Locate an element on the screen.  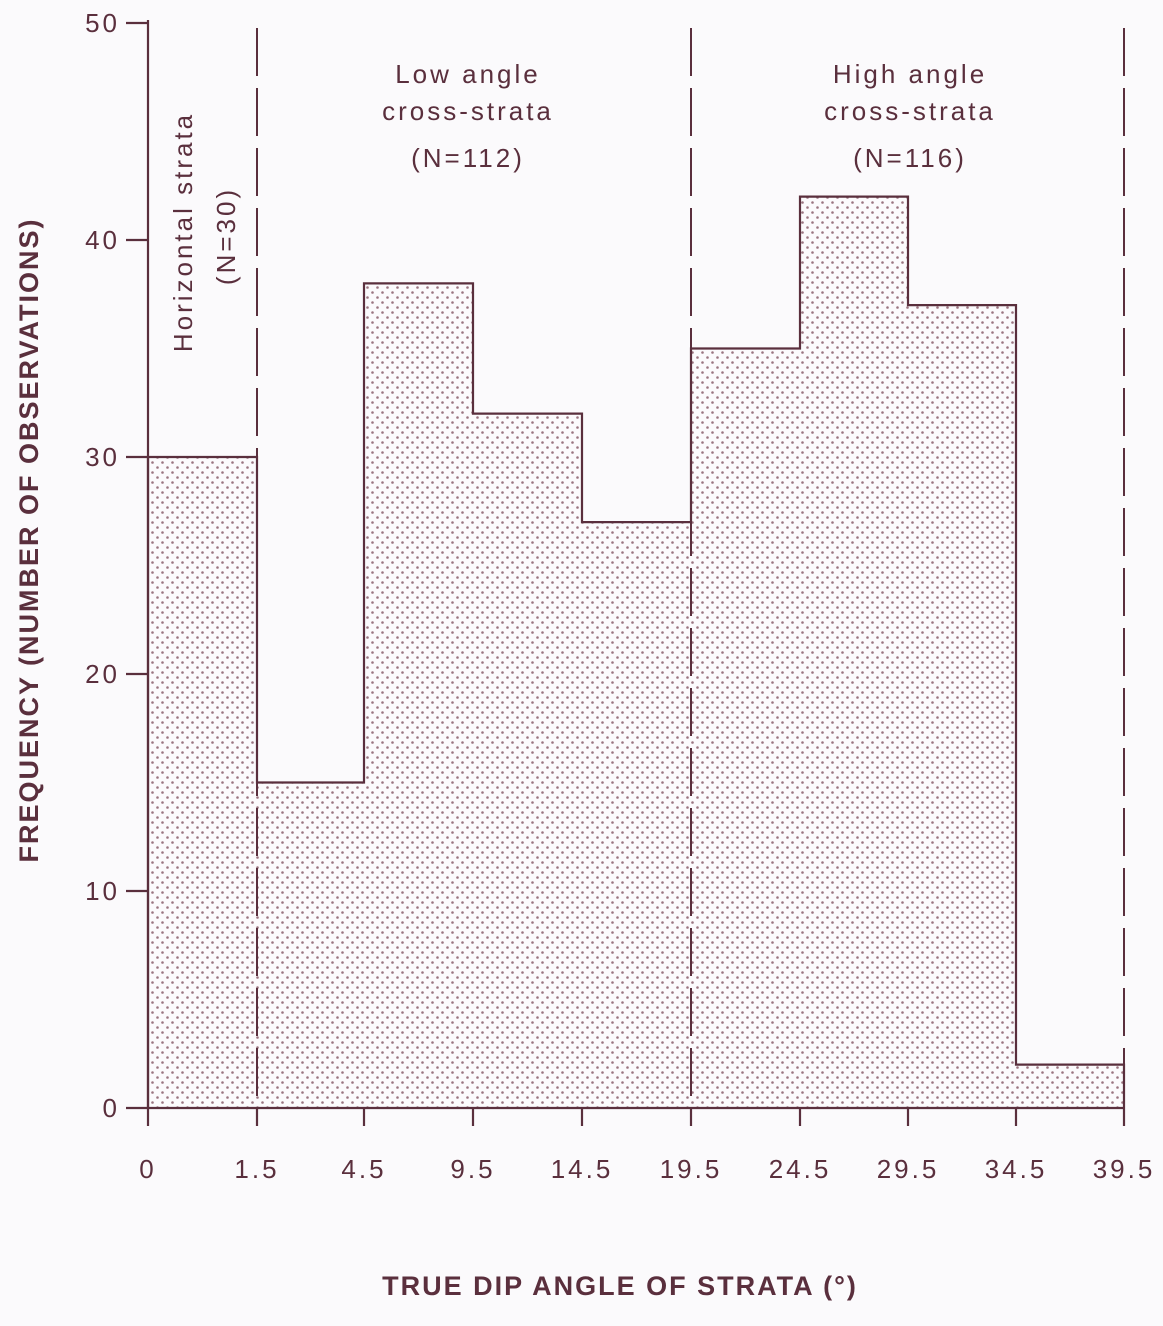
x-tick-label: 19.5 is located at coordinates (691, 1169).